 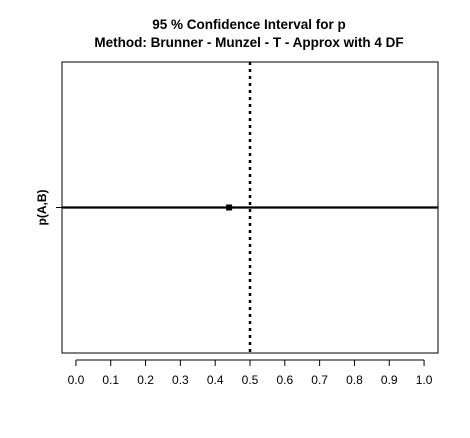 What do you see at coordinates (249, 24) in the screenshot?
I see `chart-title: 95 % Confidence Interval for p` at bounding box center [249, 24].